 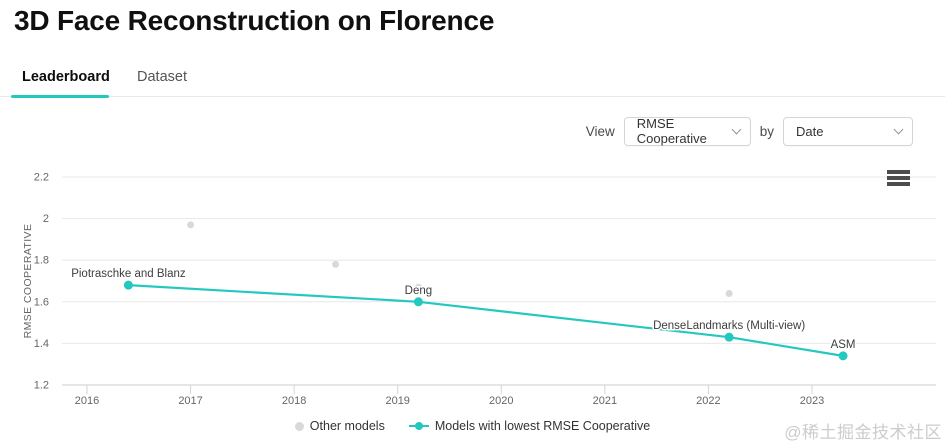 What do you see at coordinates (671, 131) in the screenshot?
I see `metric-select-value: RMSE Cooperative` at bounding box center [671, 131].